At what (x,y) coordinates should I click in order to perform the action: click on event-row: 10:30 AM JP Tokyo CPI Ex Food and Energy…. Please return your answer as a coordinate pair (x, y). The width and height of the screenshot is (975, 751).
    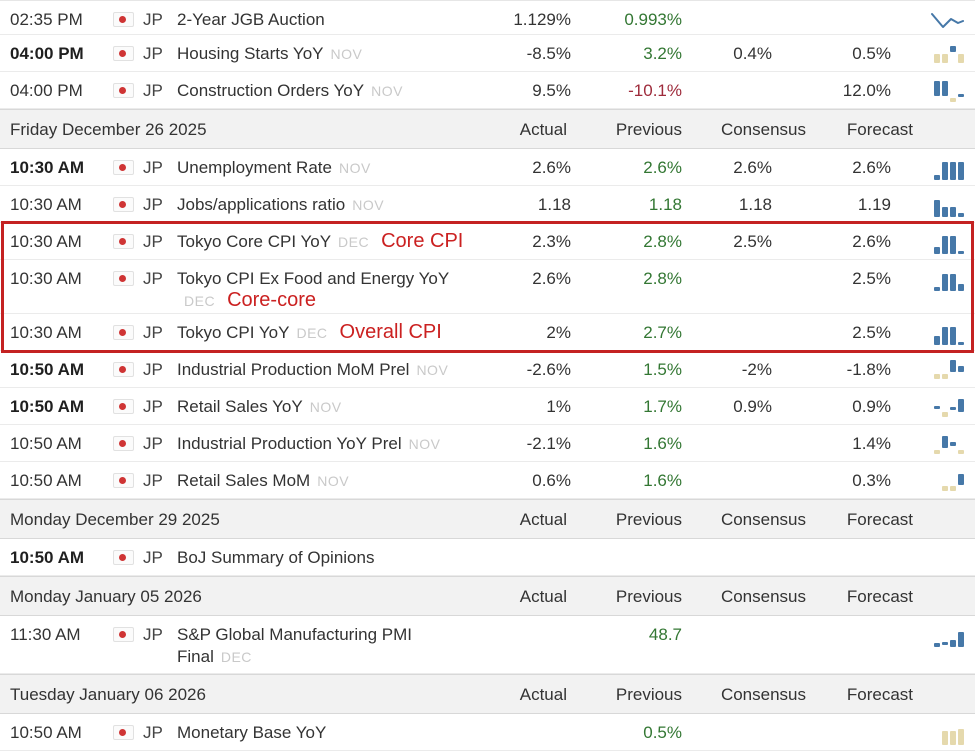
    Looking at the image, I should click on (487, 287).